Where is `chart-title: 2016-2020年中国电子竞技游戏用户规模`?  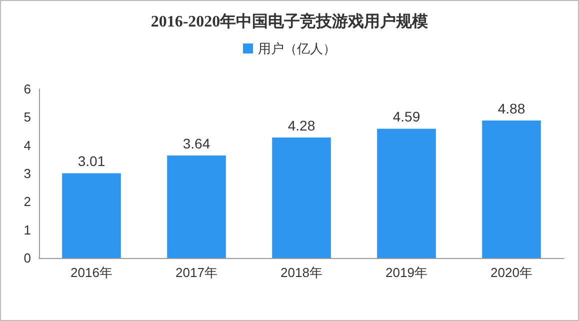
chart-title: 2016-2020年中国电子竞技游戏用户规模 is located at coordinates (289, 21).